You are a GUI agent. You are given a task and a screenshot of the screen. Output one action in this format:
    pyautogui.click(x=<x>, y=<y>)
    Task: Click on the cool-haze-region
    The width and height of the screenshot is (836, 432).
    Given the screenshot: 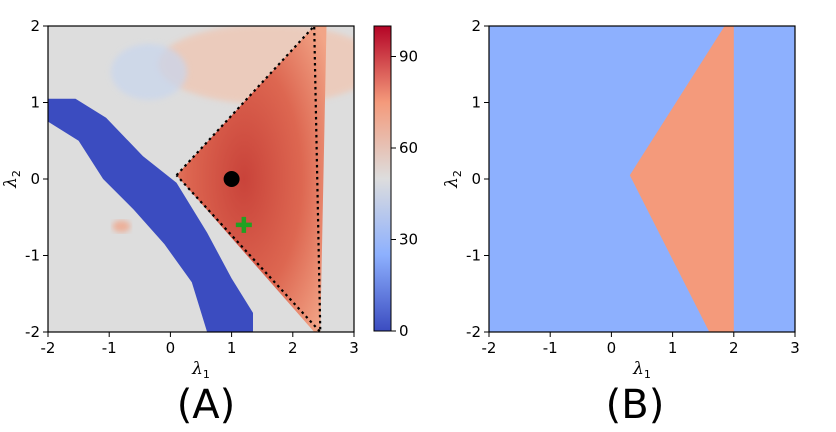 What is the action you would take?
    pyautogui.click(x=148, y=71)
    